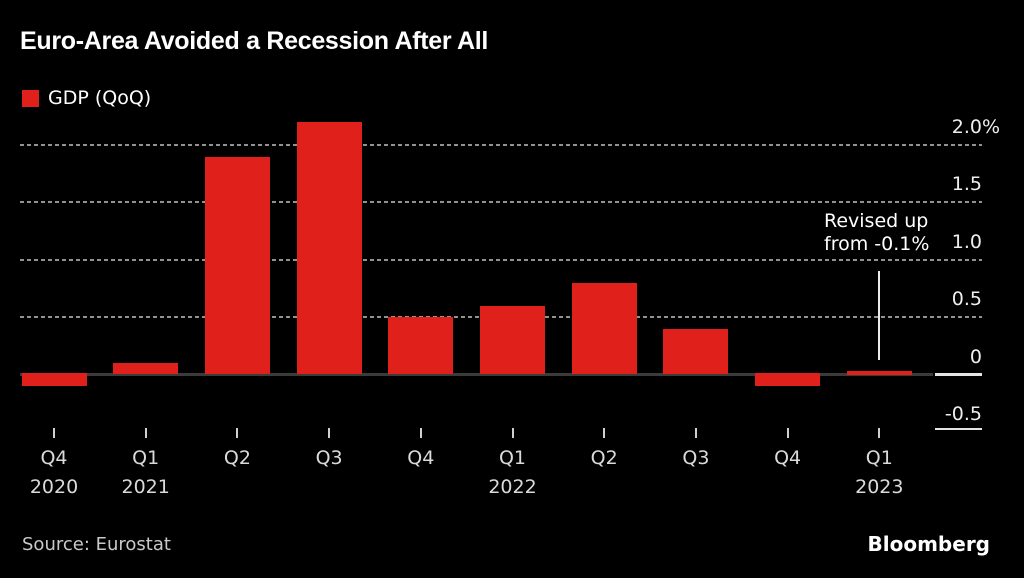 The width and height of the screenshot is (1024, 578). I want to click on x-axis-label-quarter-3: Q3, so click(329, 458).